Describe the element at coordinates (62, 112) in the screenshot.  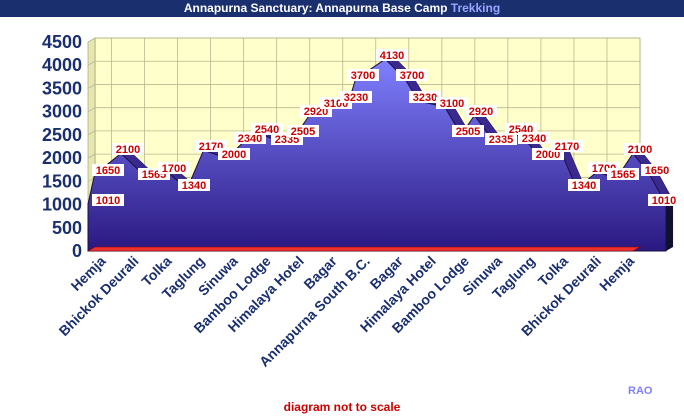
I see `y-tick-label: 3000` at that location.